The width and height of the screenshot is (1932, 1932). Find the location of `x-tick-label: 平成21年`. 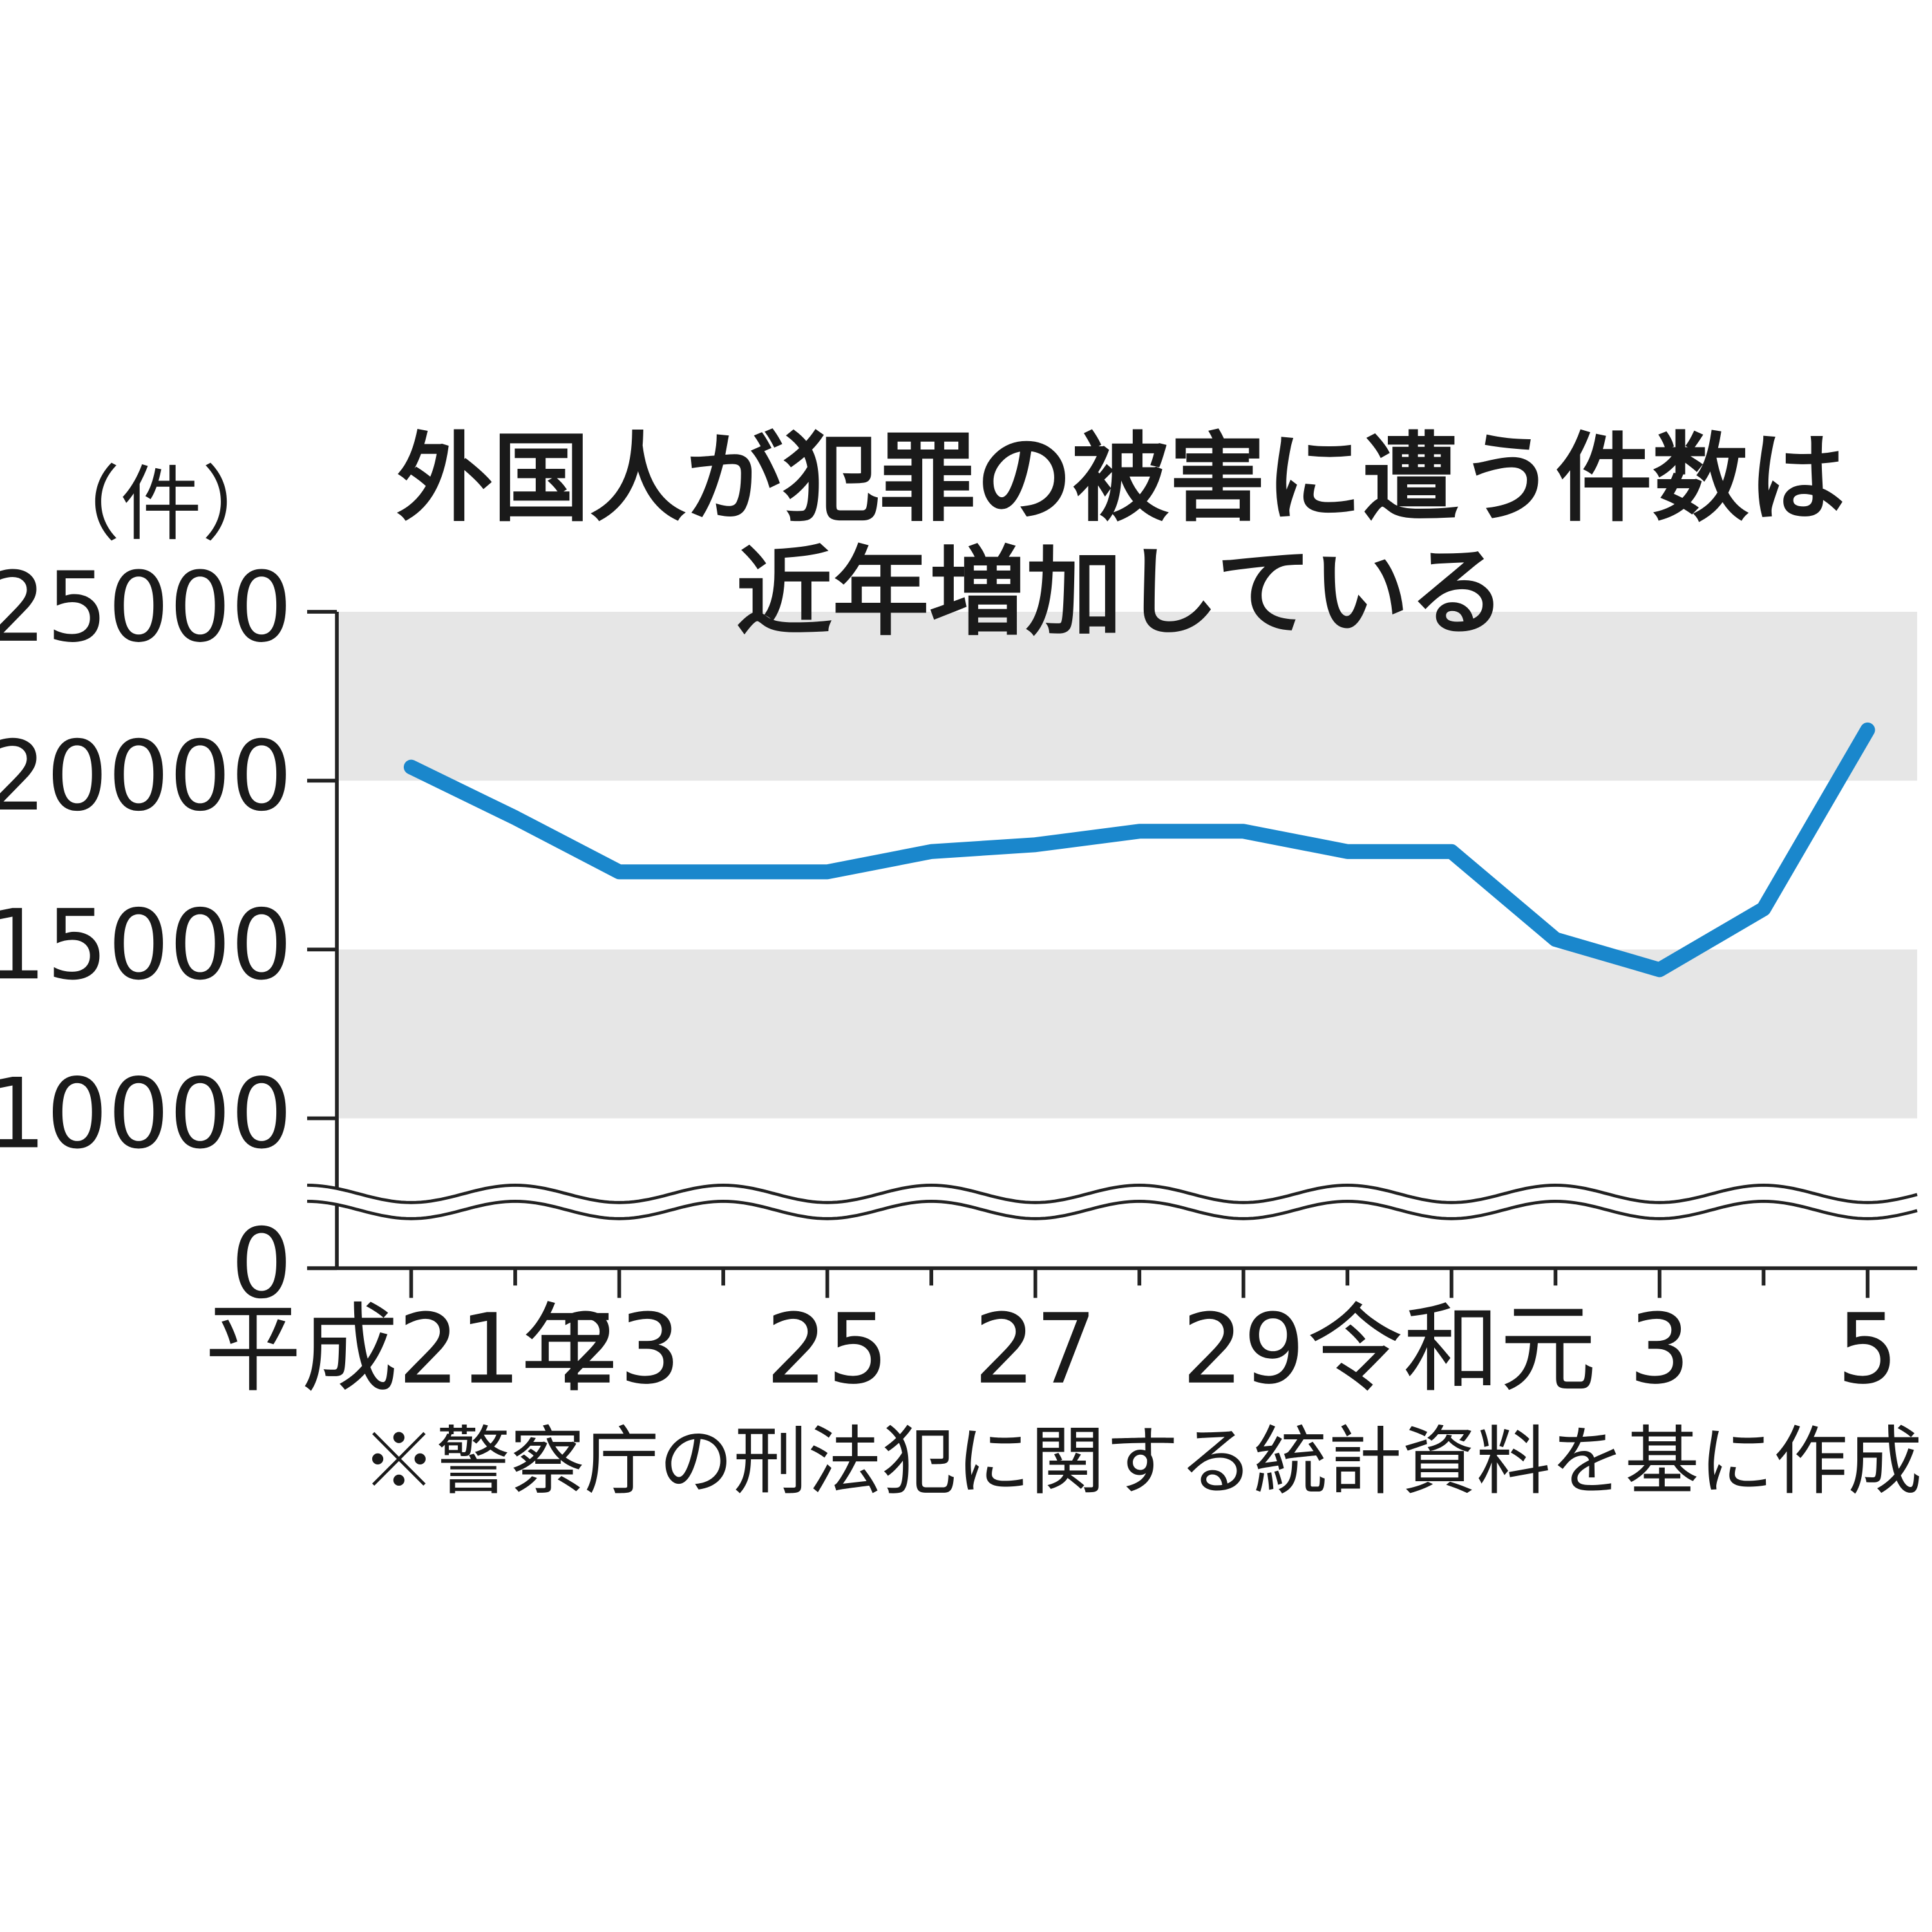

x-tick-label: 平成21年 is located at coordinates (412, 1350).